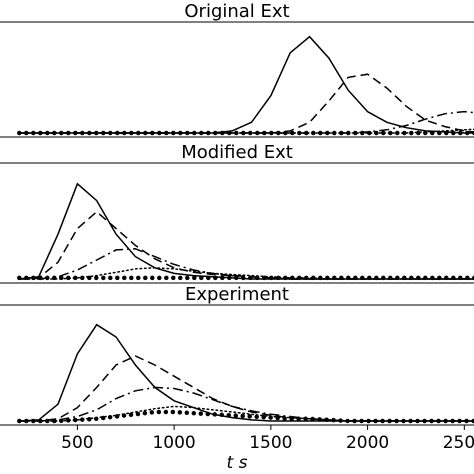 The width and height of the screenshot is (474, 474). What do you see at coordinates (270, 443) in the screenshot?
I see `x-tick-label: 1500` at bounding box center [270, 443].